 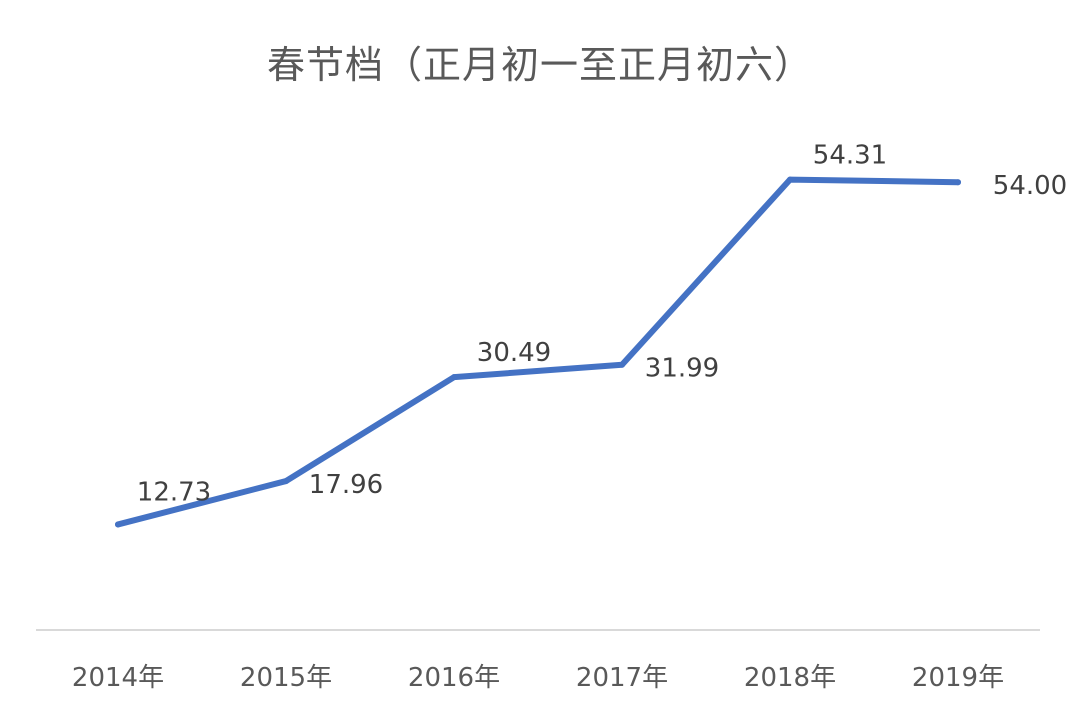 What do you see at coordinates (118, 678) in the screenshot?
I see `x-tick-label: 2014年` at bounding box center [118, 678].